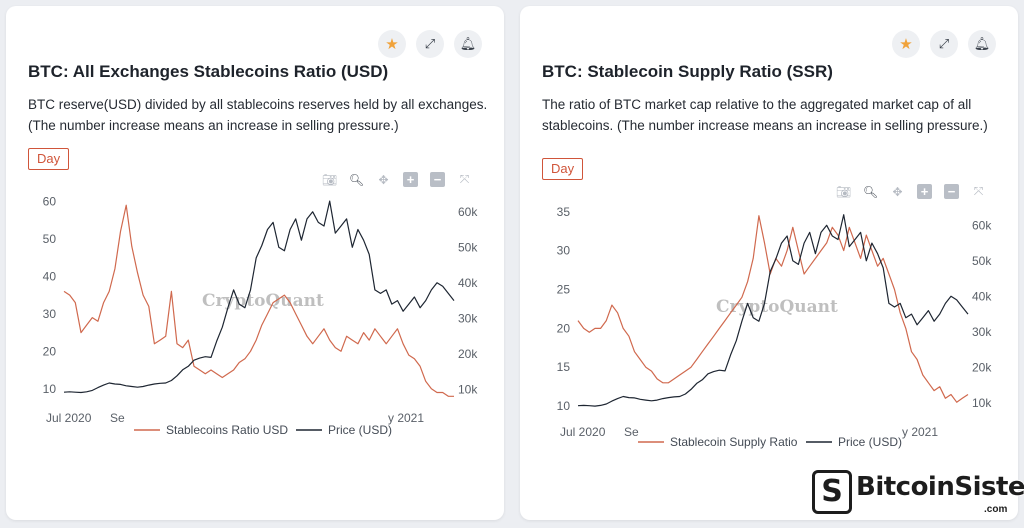  I want to click on bitcoinsistemi-logo: S BitcoinSistemi .com, so click(918, 493).